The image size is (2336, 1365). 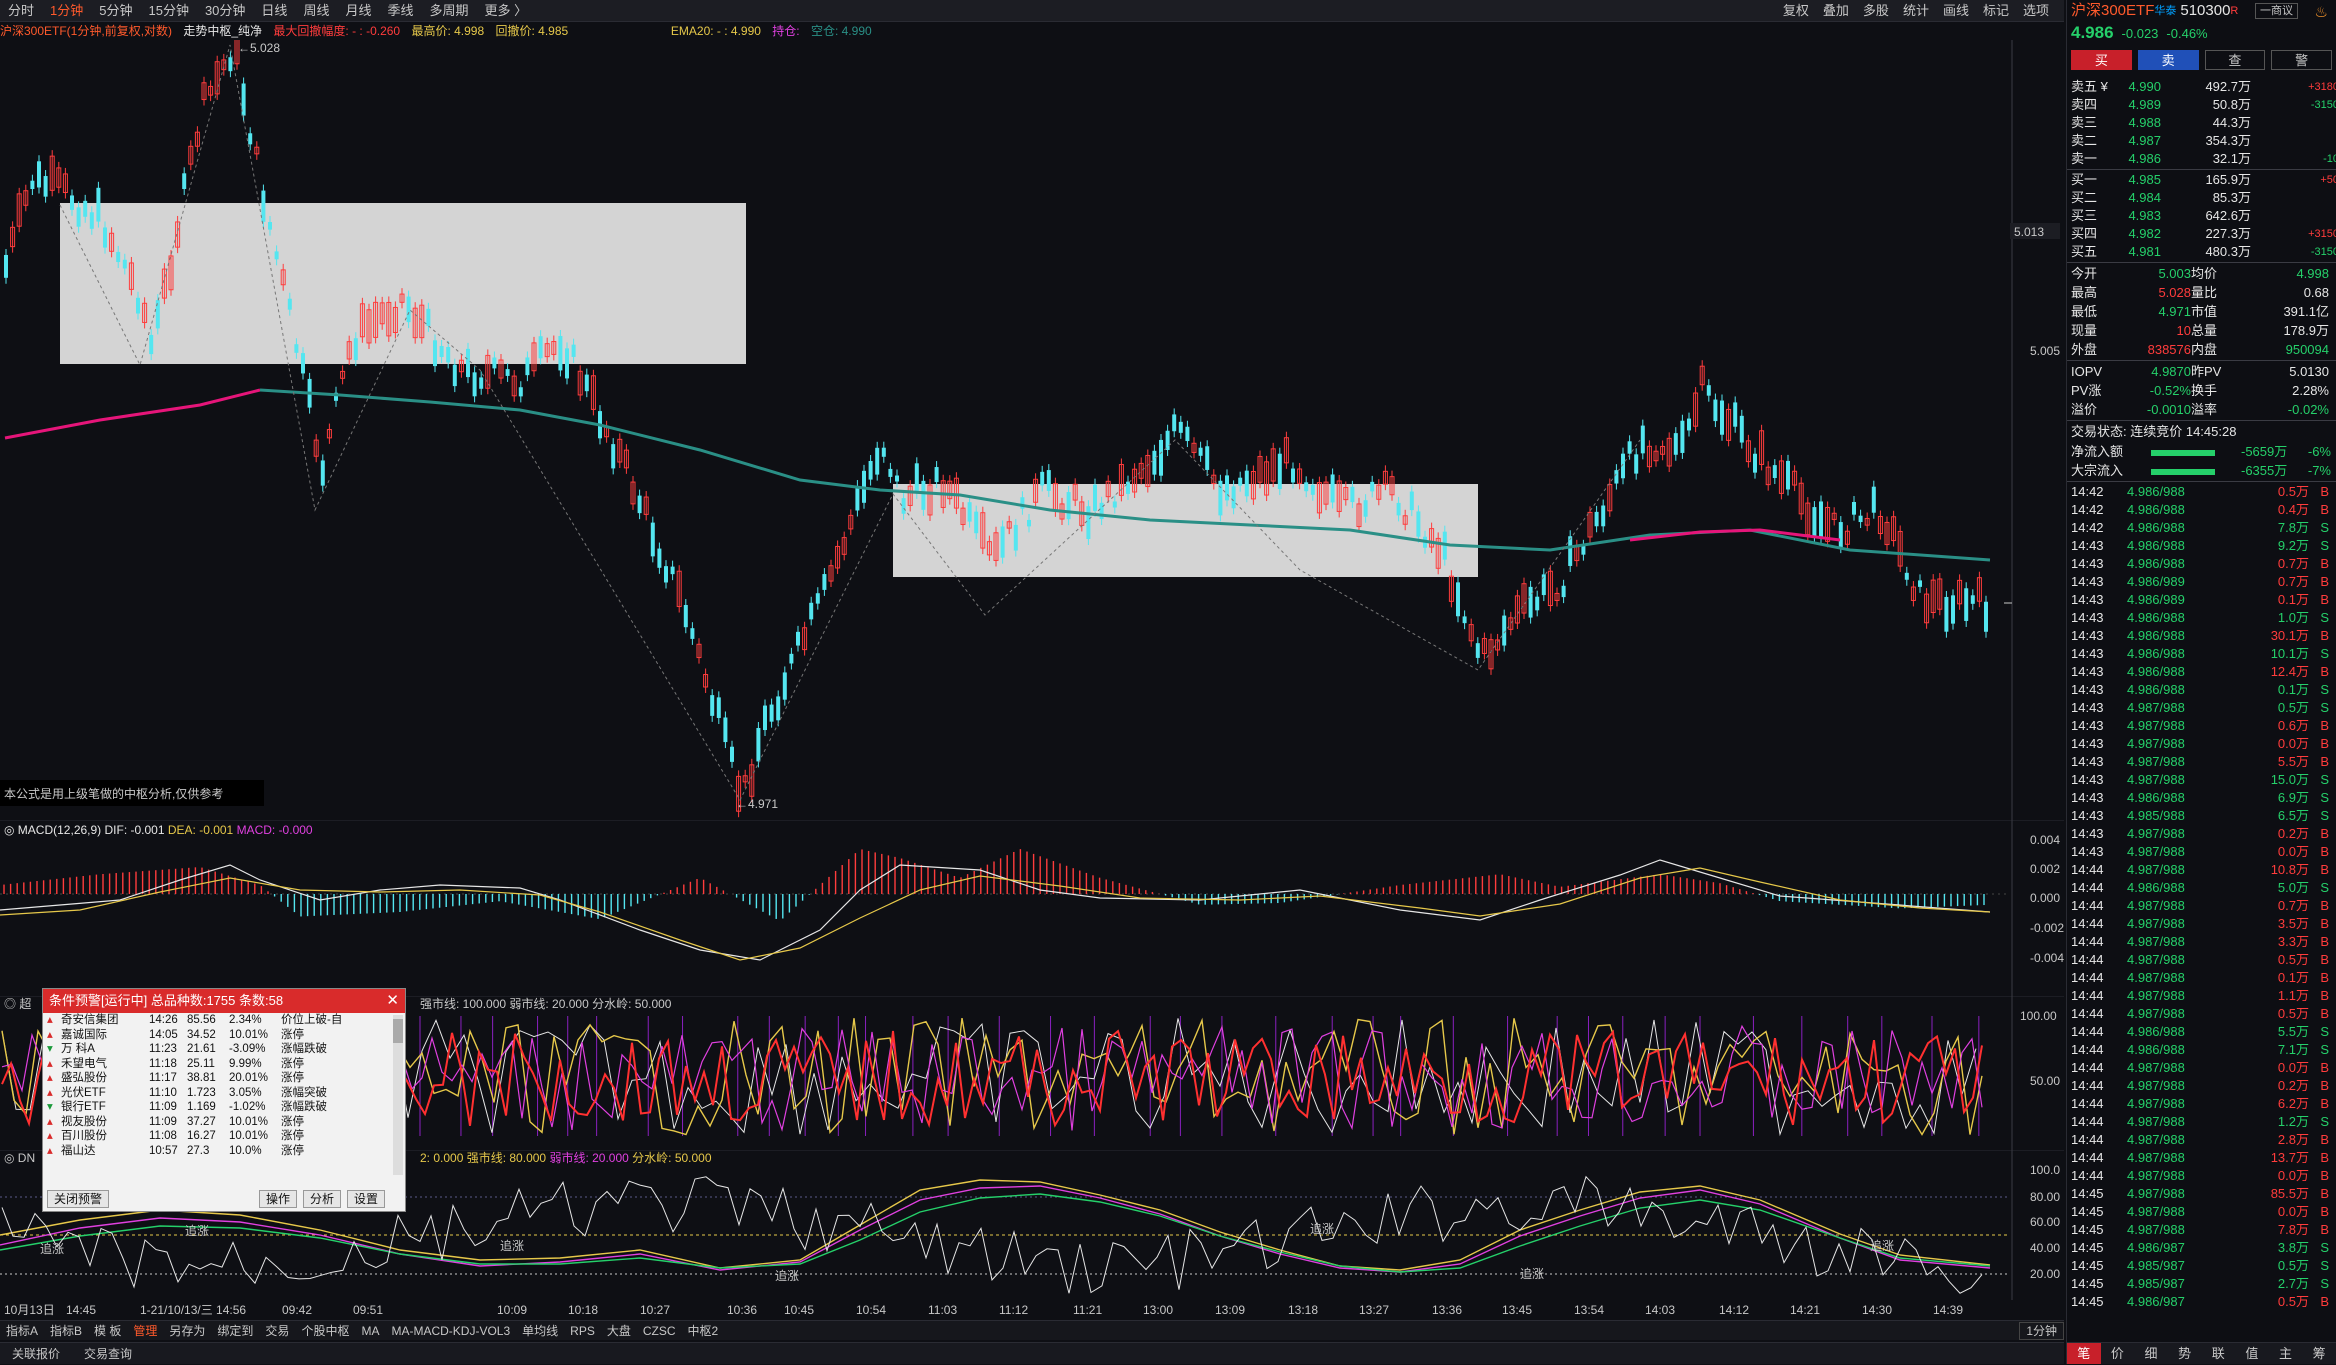 I want to click on tick-row: 14:43 4.986/988 1.0万 S, so click(x=2201, y=618).